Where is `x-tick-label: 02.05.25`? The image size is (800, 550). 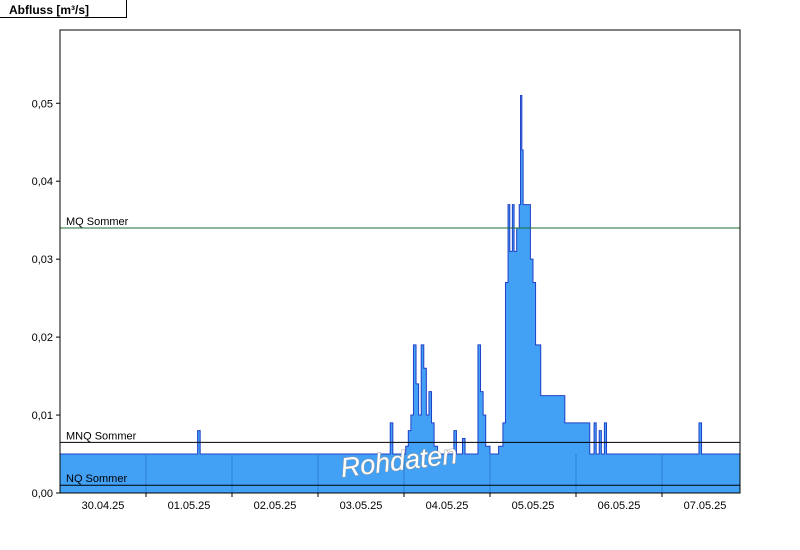
x-tick-label: 02.05.25 is located at coordinates (275, 506).